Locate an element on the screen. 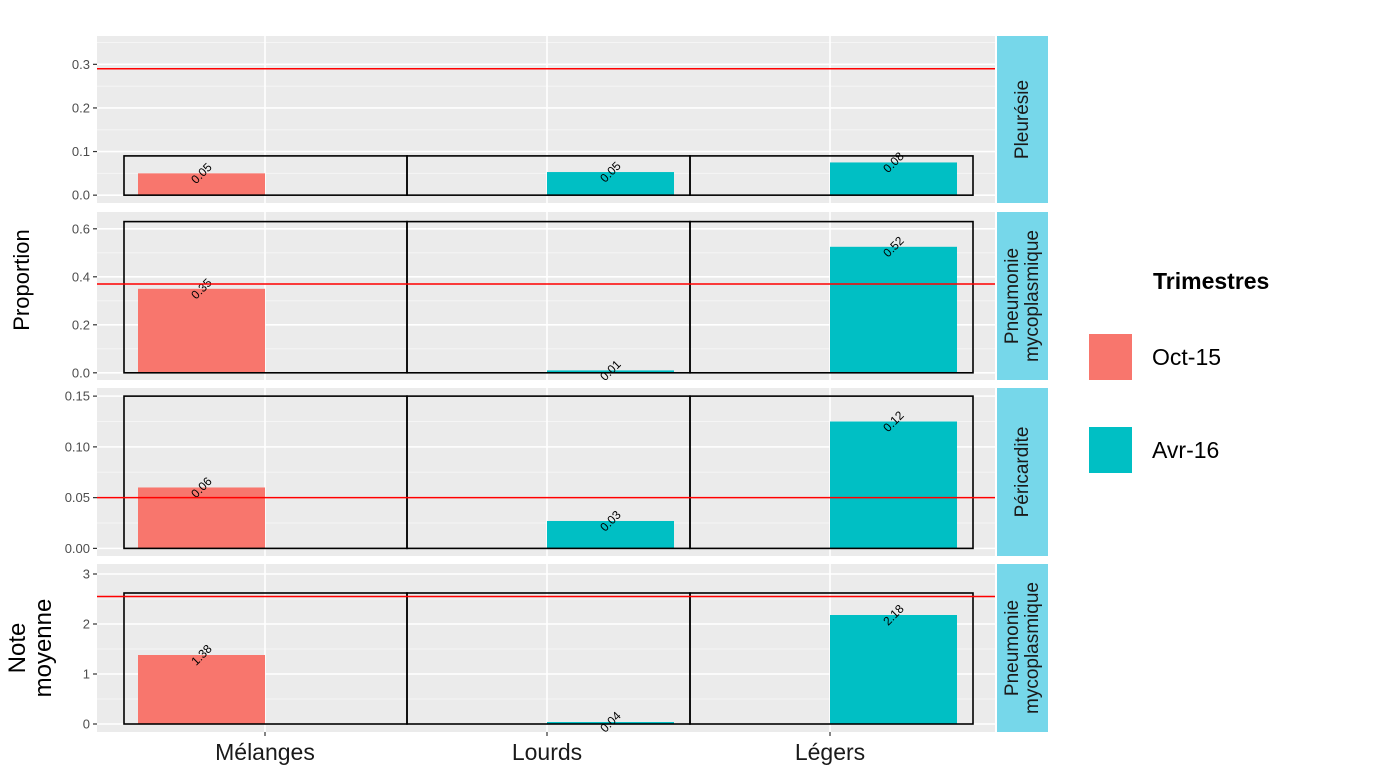 Image resolution: width=1386 pixels, height=784 pixels. x-tick-label: Mélanges is located at coordinates (265, 752).